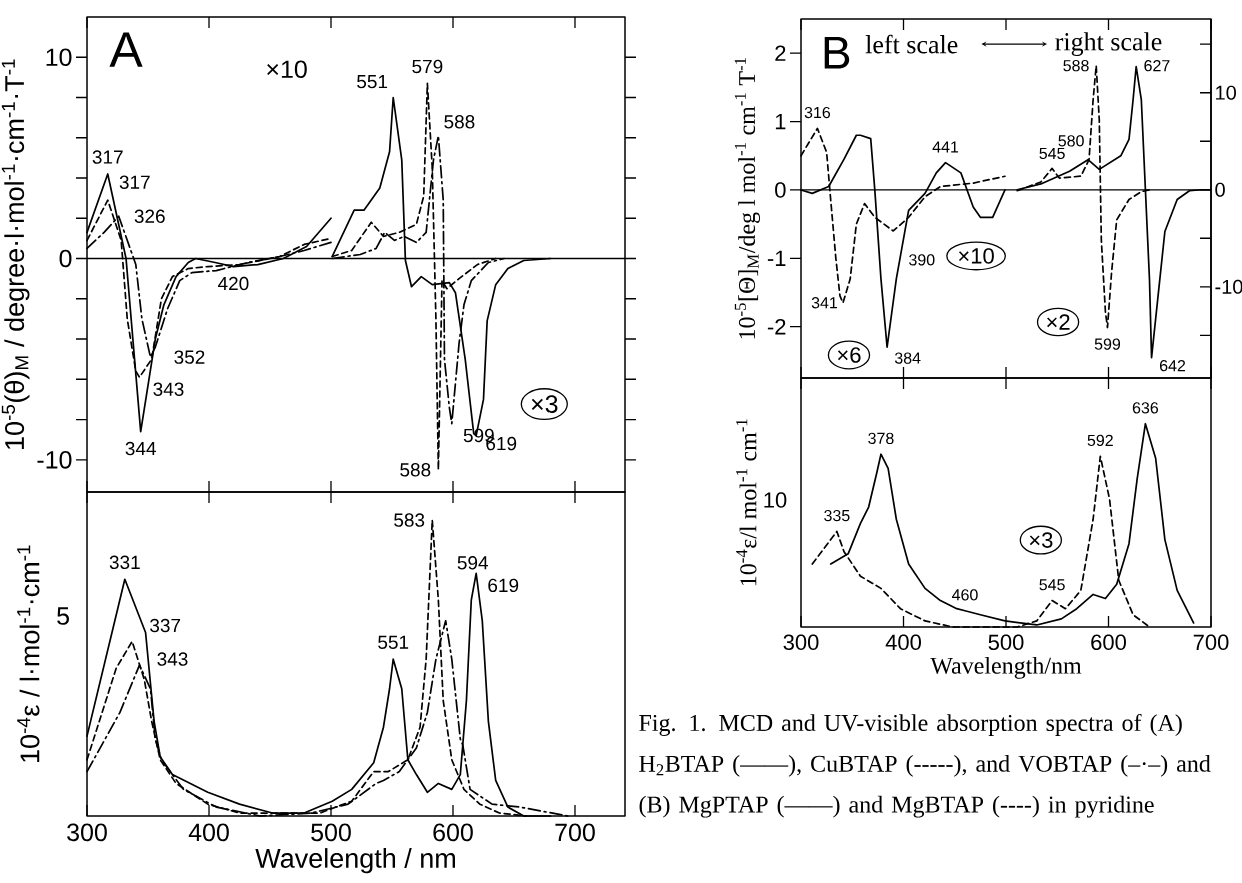  I want to click on annotation: 583, so click(409, 520).